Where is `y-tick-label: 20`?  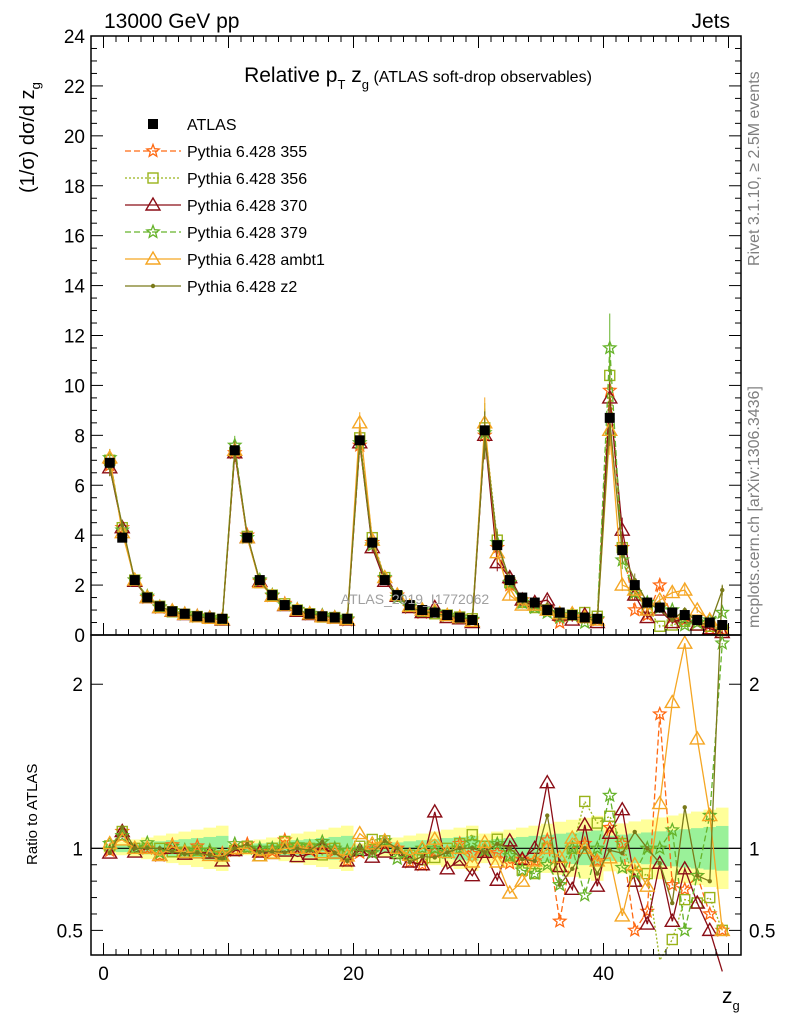 y-tick-label: 20 is located at coordinates (74, 137).